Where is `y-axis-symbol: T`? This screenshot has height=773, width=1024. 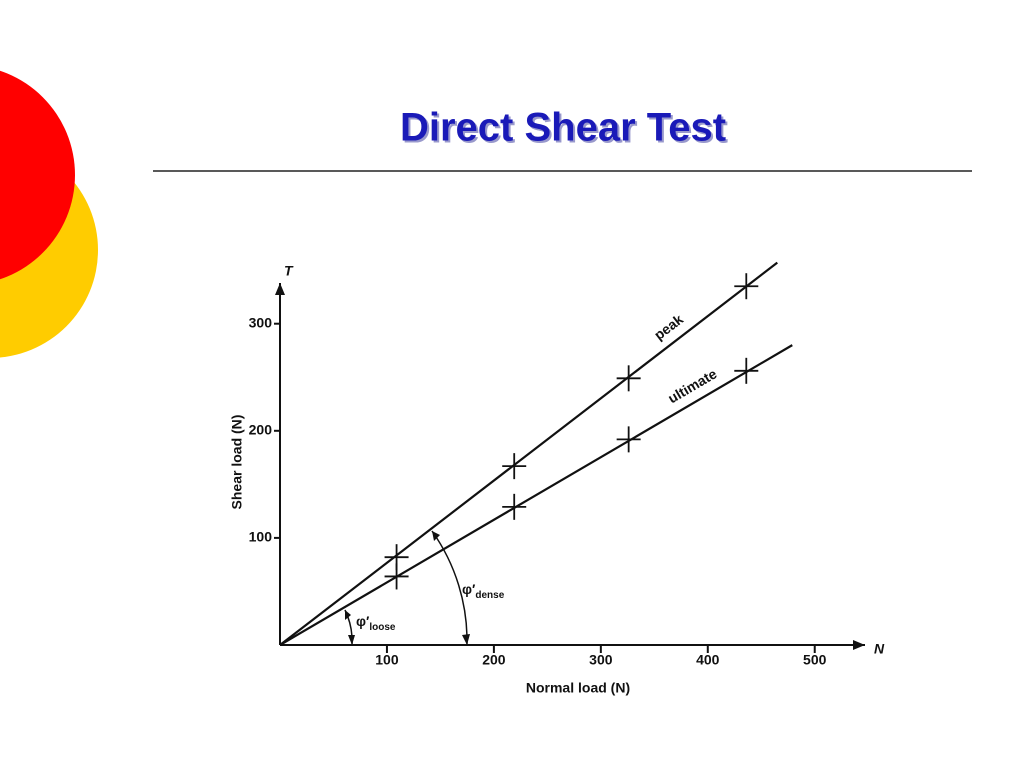 y-axis-symbol: T is located at coordinates (289, 271).